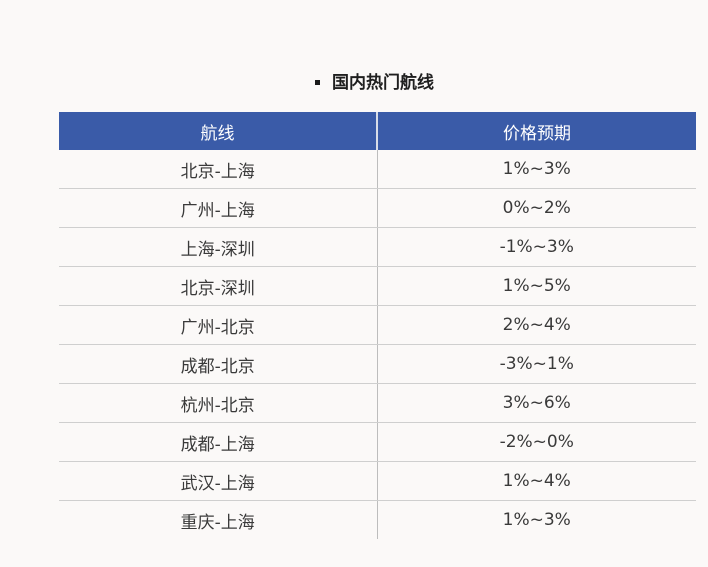 The image size is (708, 567). I want to click on price-cell: 0%~2%, so click(536, 208).